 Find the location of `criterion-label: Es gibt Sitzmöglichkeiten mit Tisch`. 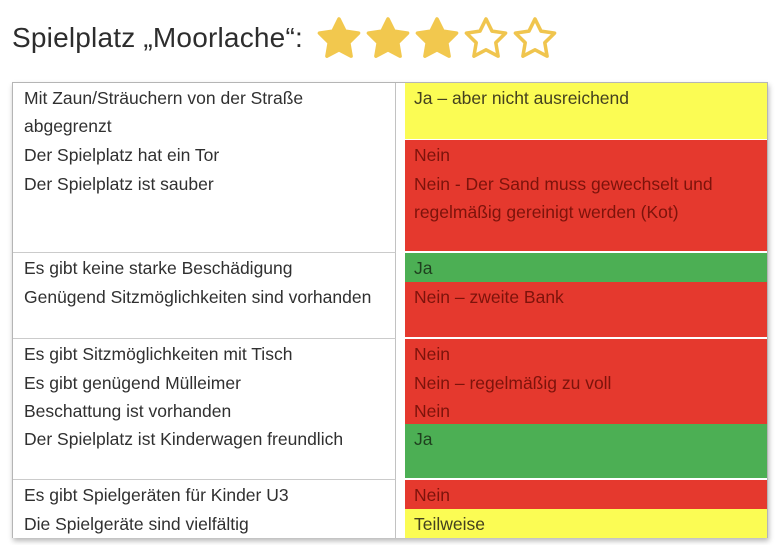

criterion-label: Es gibt Sitzmöglichkeiten mit Tisch is located at coordinates (204, 354).